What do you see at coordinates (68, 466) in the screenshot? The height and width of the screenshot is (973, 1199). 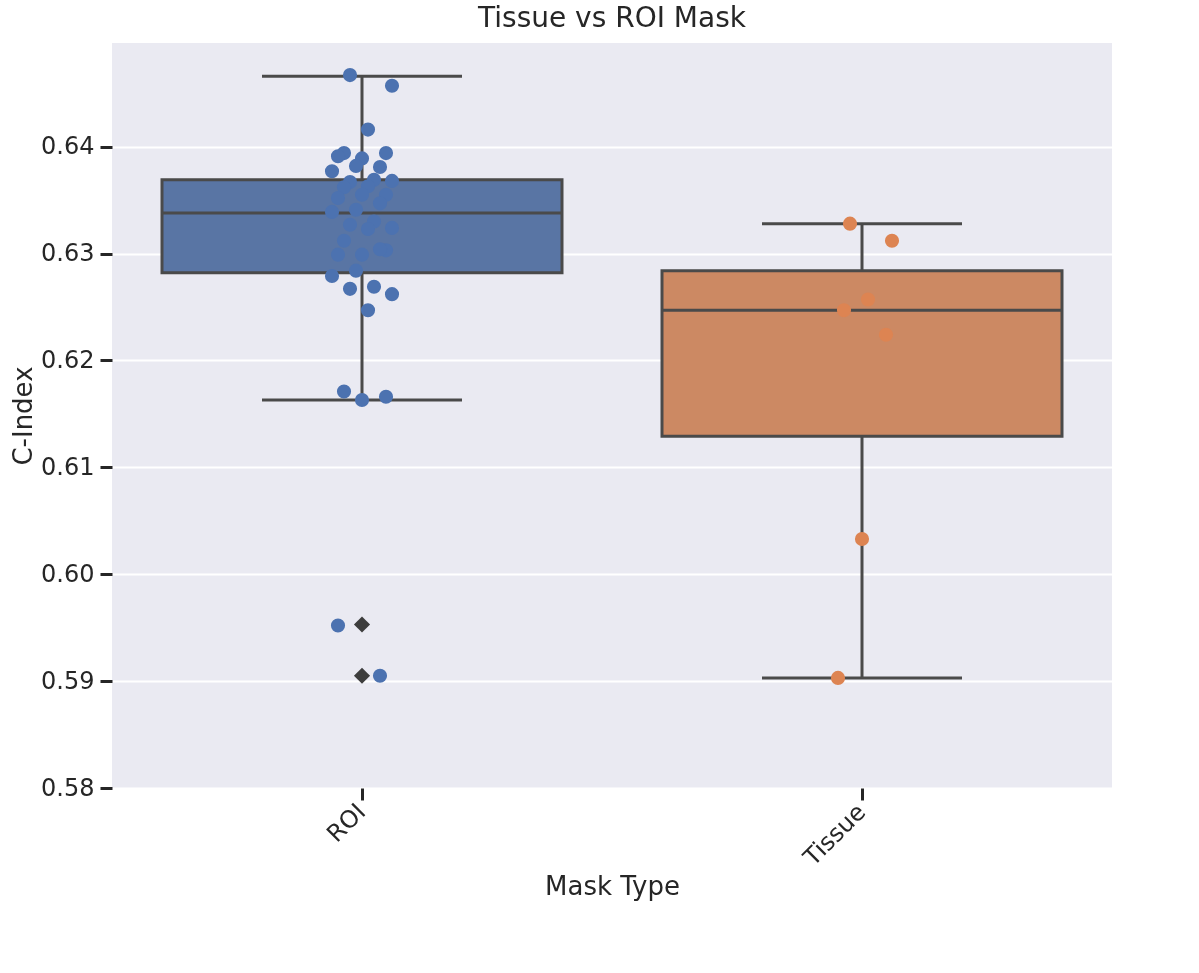 I see `y-tick-label: 0.61` at bounding box center [68, 466].